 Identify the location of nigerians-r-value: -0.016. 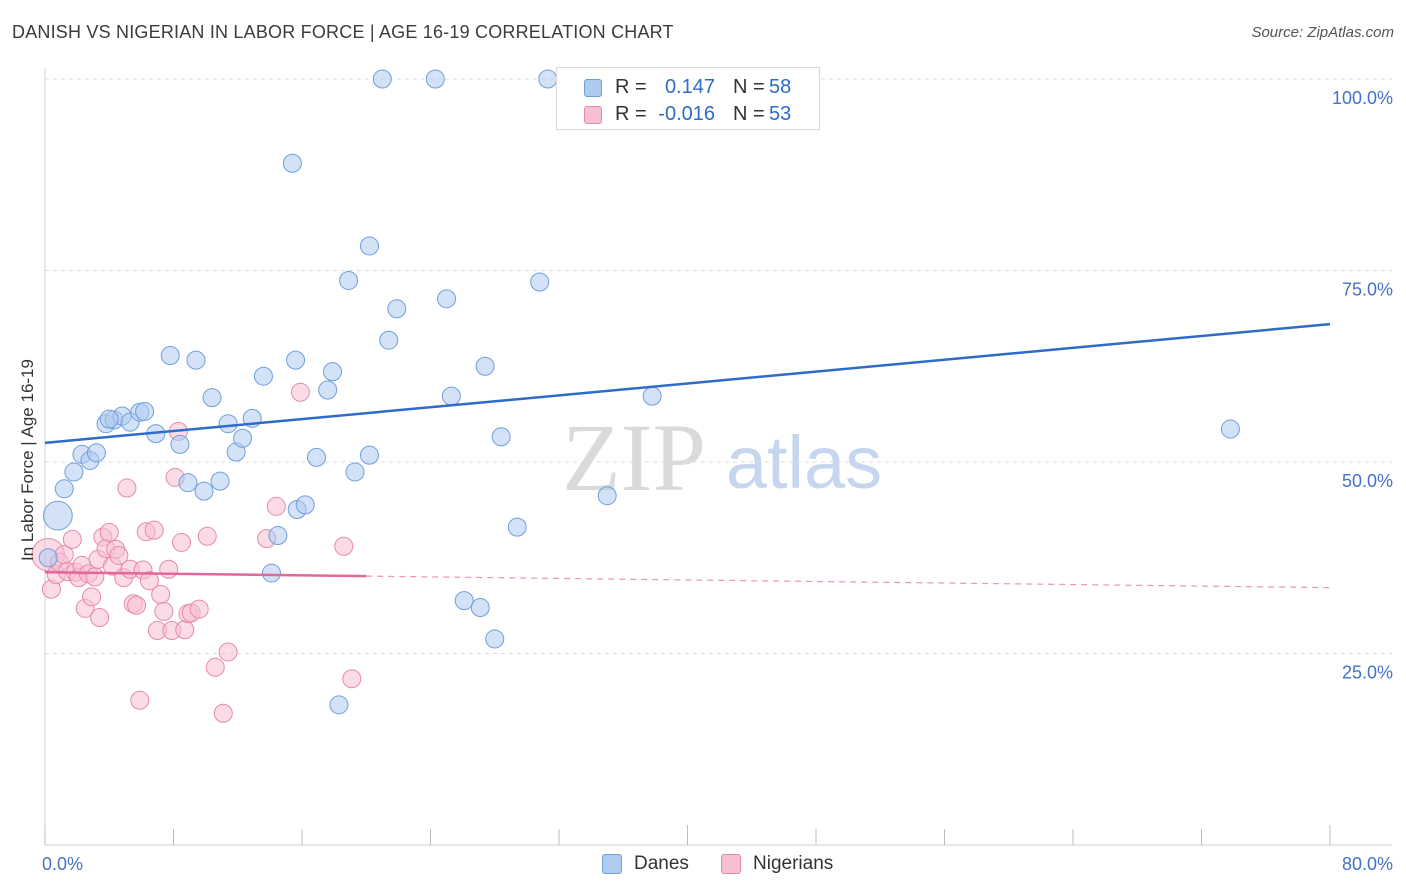
(686, 114).